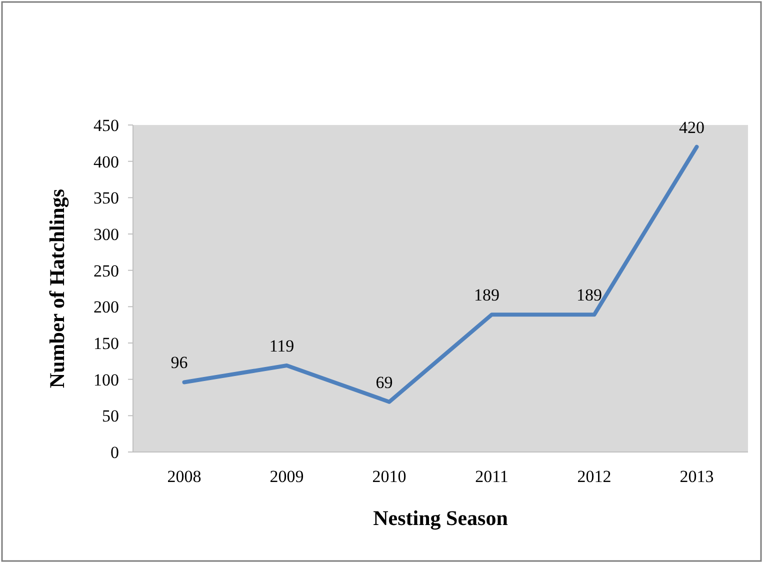 The image size is (765, 565). I want to click on y-tick-label: 350, so click(106, 198).